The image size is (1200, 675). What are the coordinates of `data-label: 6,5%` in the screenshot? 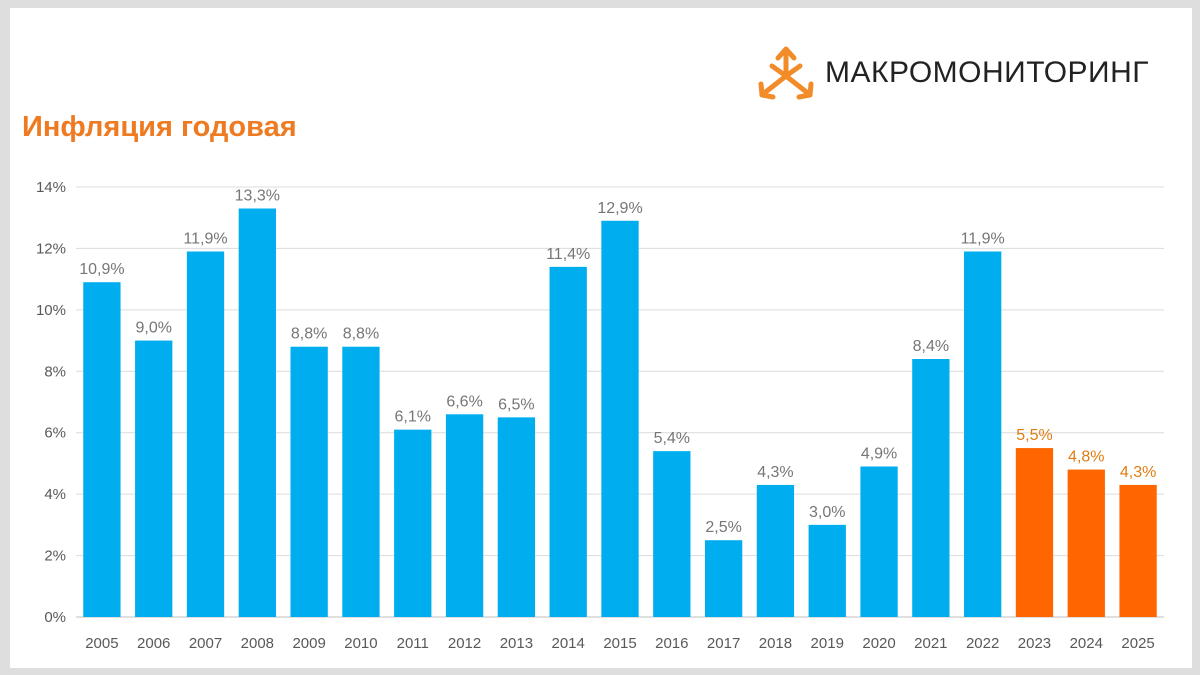 It's located at (516, 404).